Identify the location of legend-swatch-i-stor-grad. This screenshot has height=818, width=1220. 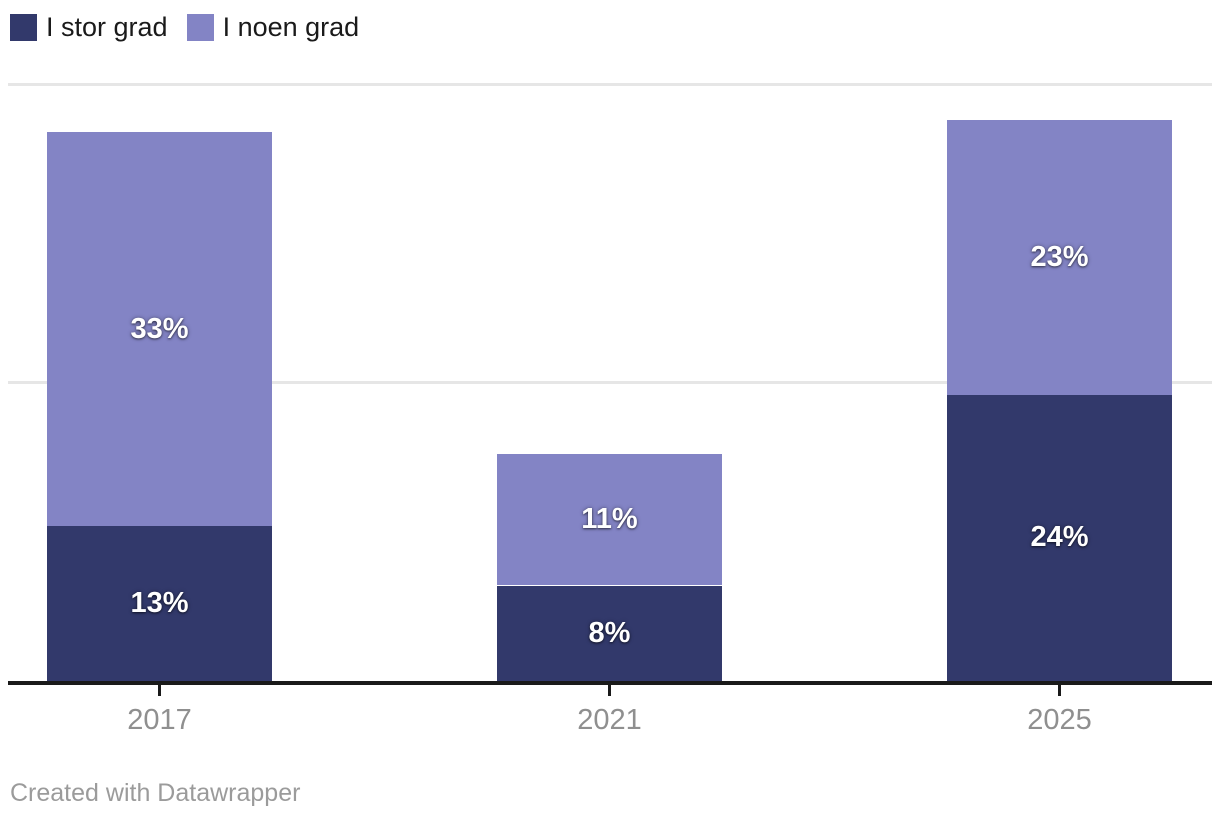
(23, 27).